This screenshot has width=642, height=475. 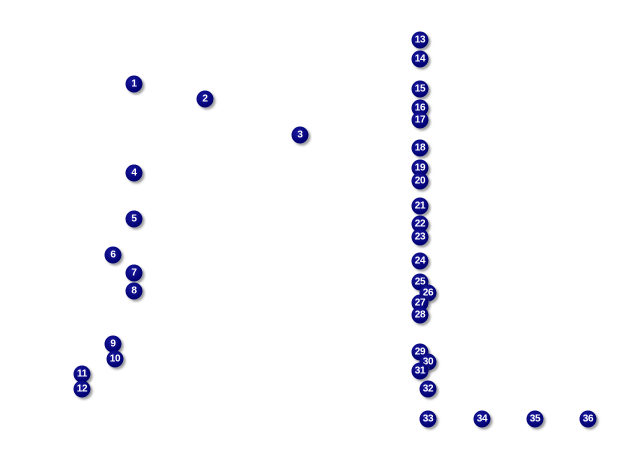 What do you see at coordinates (420, 371) in the screenshot?
I see `numbered-marker-31: 31` at bounding box center [420, 371].